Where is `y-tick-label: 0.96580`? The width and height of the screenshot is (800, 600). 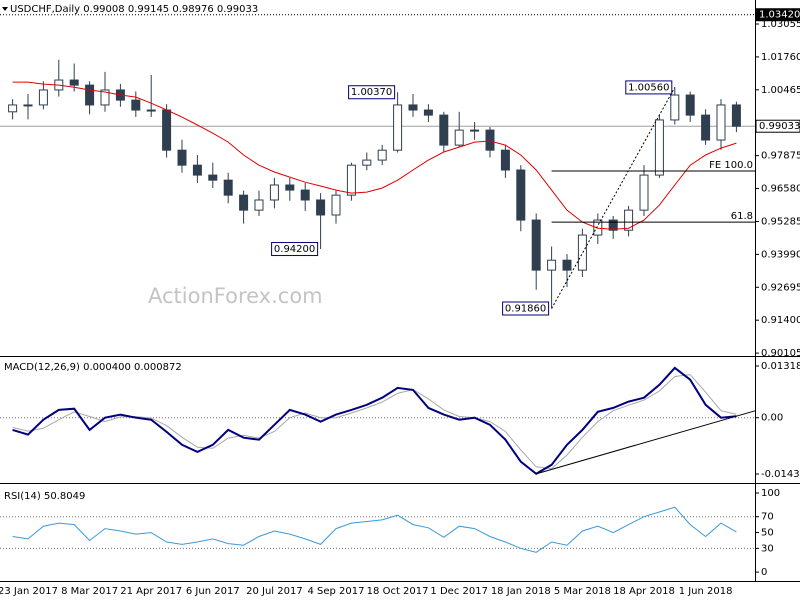
y-tick-label: 0.96580 is located at coordinates (780, 189).